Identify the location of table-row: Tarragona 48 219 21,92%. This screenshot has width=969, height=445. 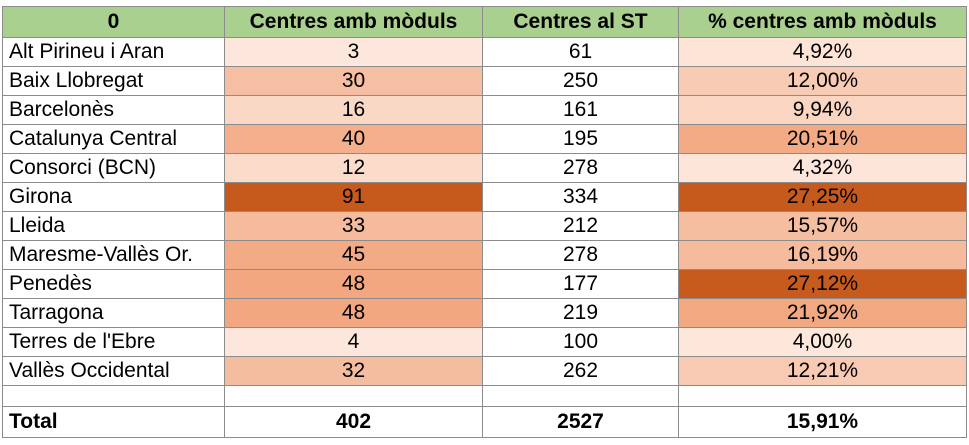
(484, 313).